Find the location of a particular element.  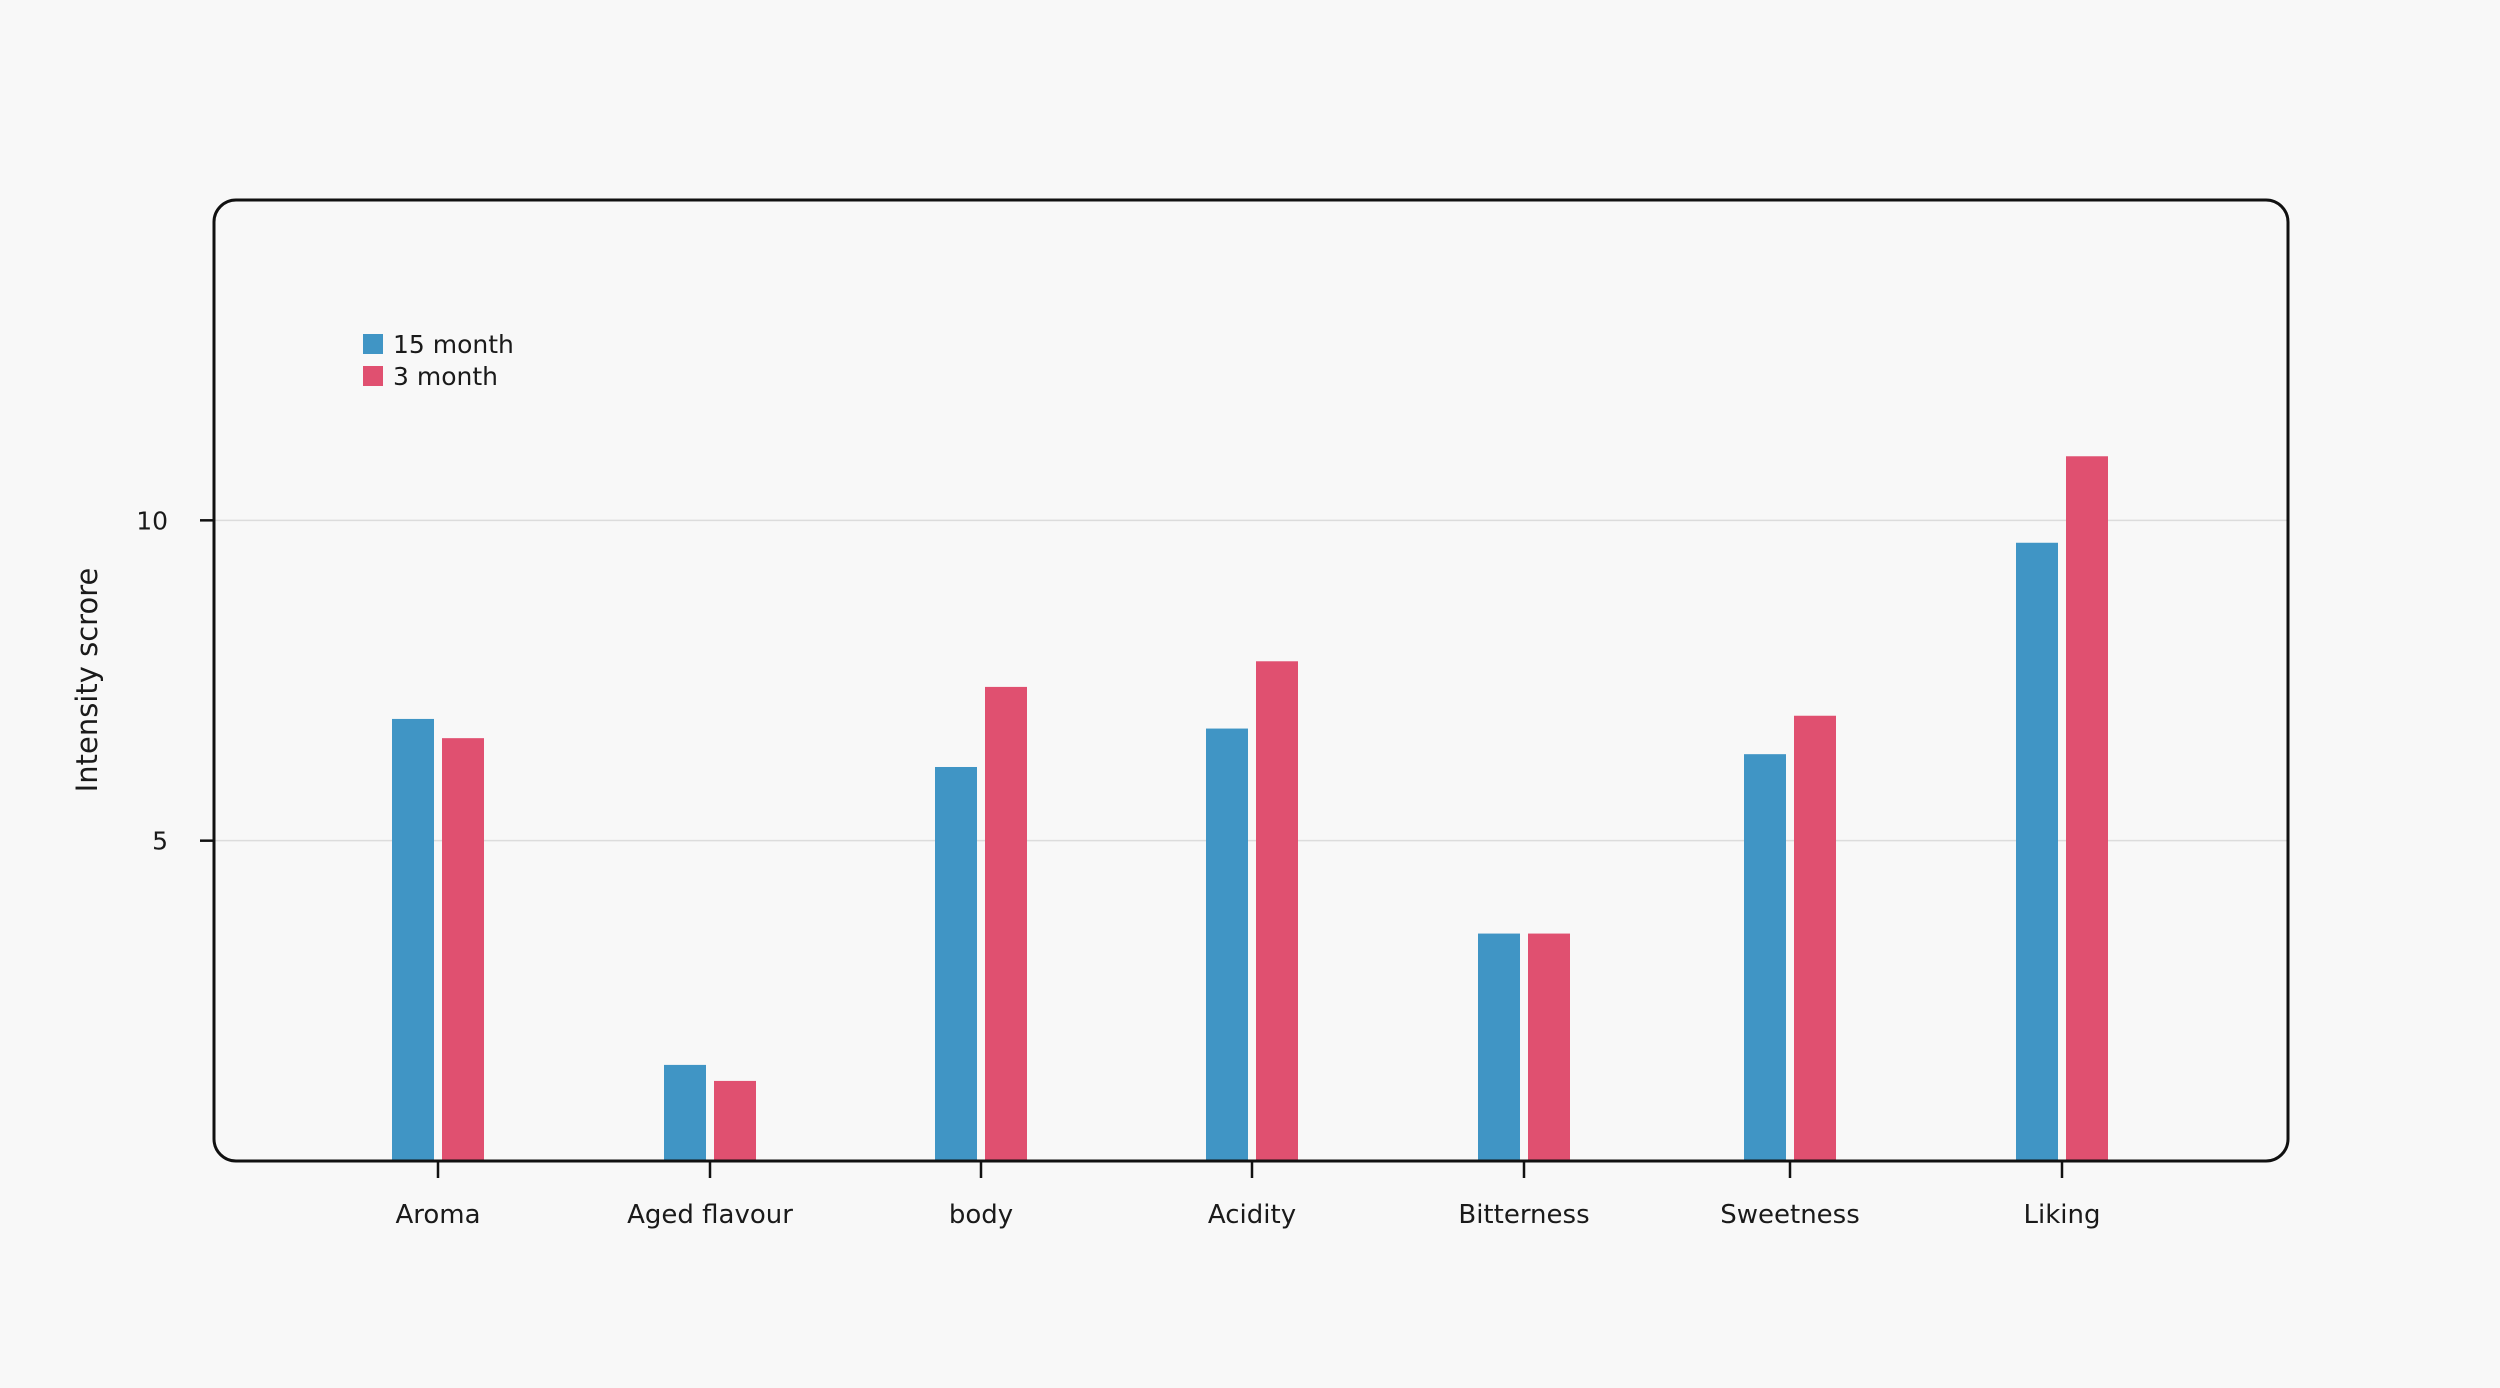

x-tick-label: Bitterness is located at coordinates (1523, 1215).